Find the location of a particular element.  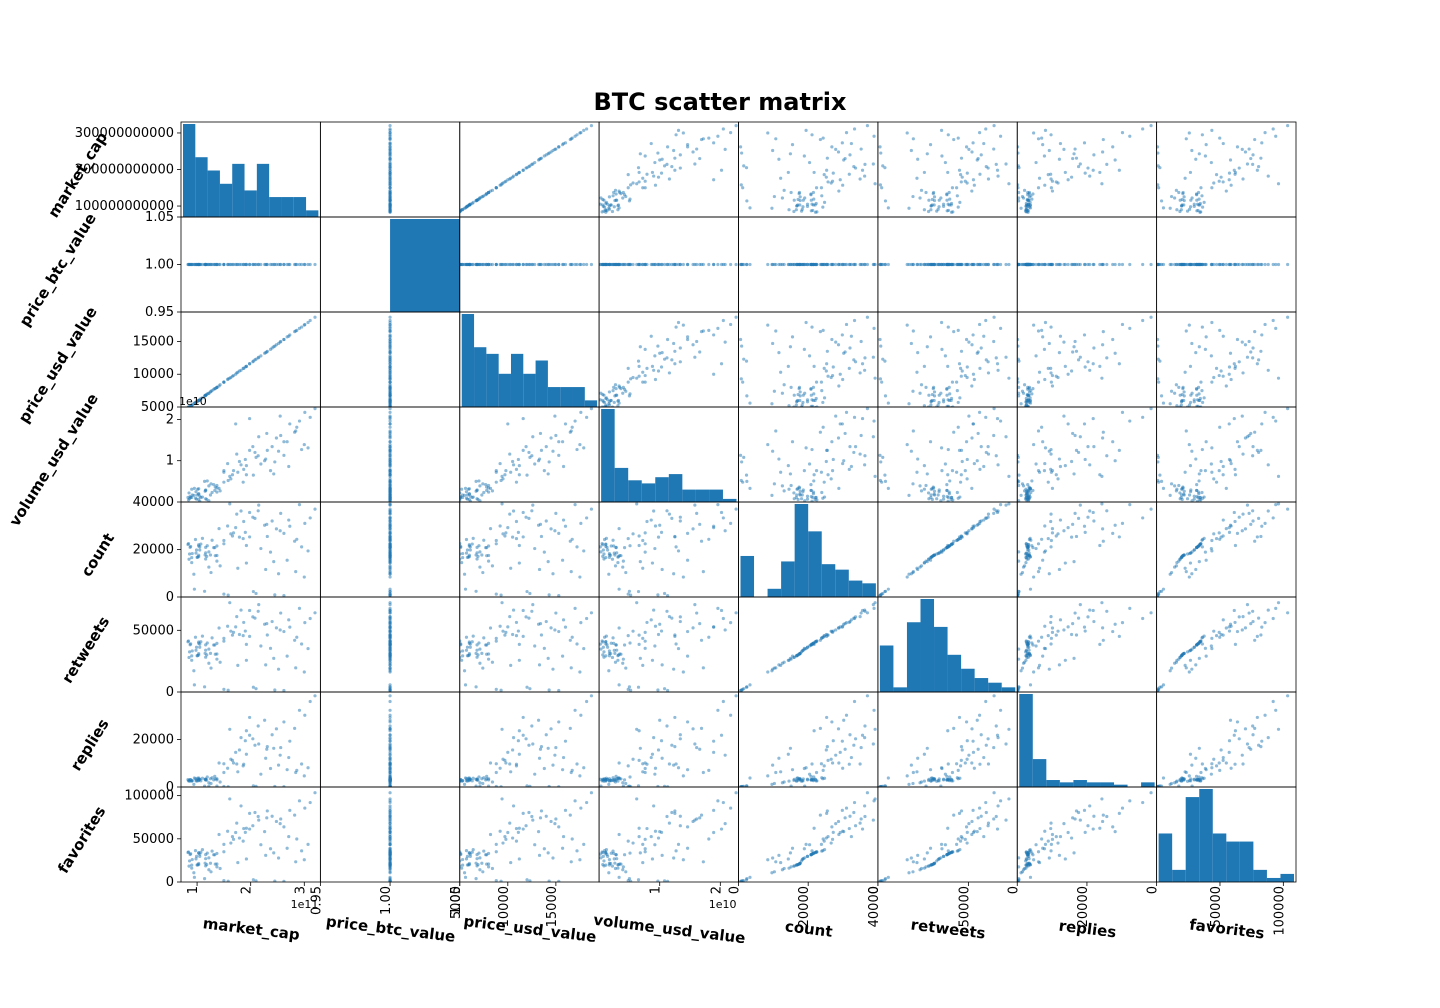

panel-price_btc_value-vs-market_cap is located at coordinates (250, 264).